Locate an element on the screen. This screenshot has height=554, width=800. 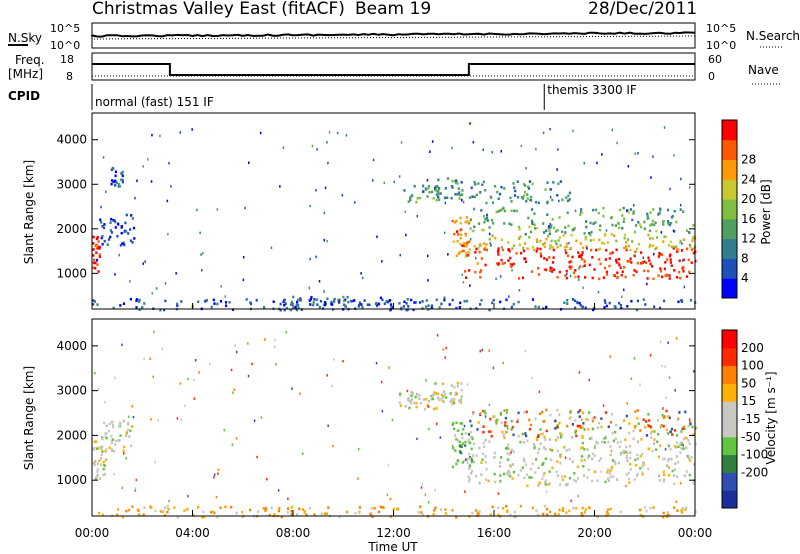
cpid-segment-normal: normal (fast) 151 IF is located at coordinates (154, 102).